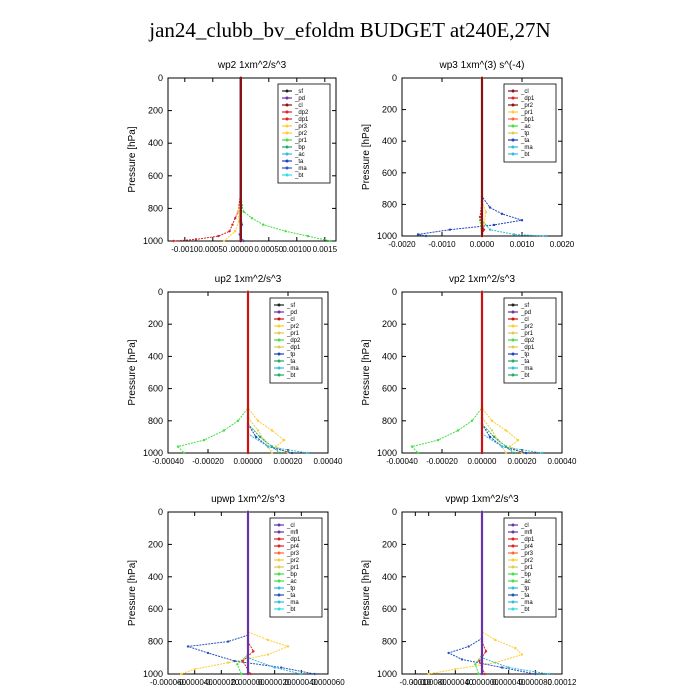 This screenshot has height=700, width=700. I want to click on page-title: jan24_clubb_bv_efoldm BUDGET at240E,27N, so click(350, 30).